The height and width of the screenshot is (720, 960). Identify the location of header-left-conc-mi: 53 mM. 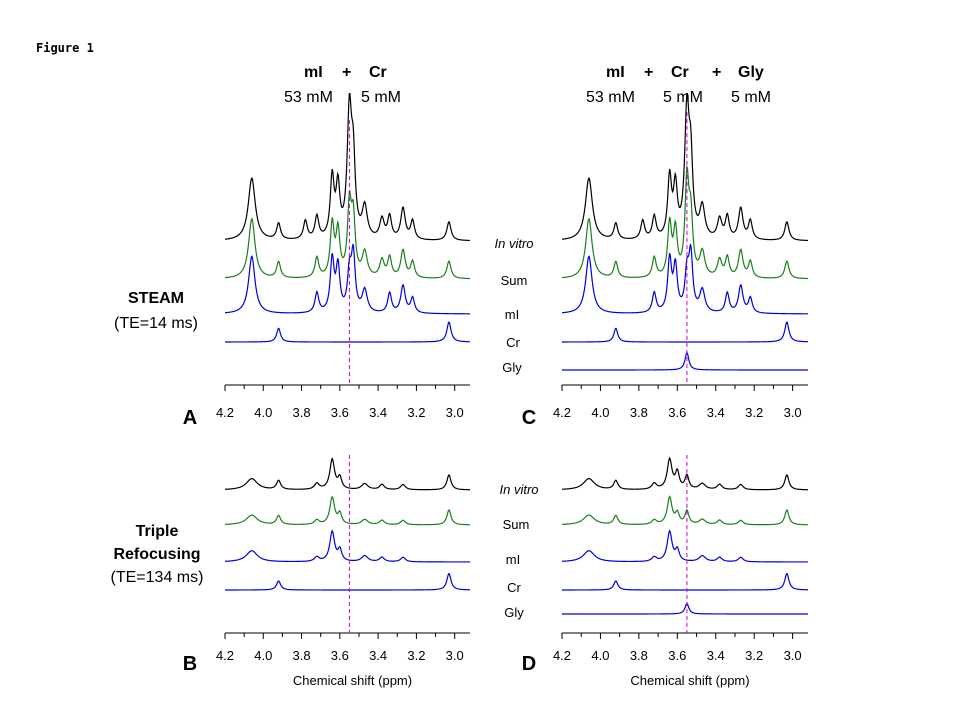
(308, 97).